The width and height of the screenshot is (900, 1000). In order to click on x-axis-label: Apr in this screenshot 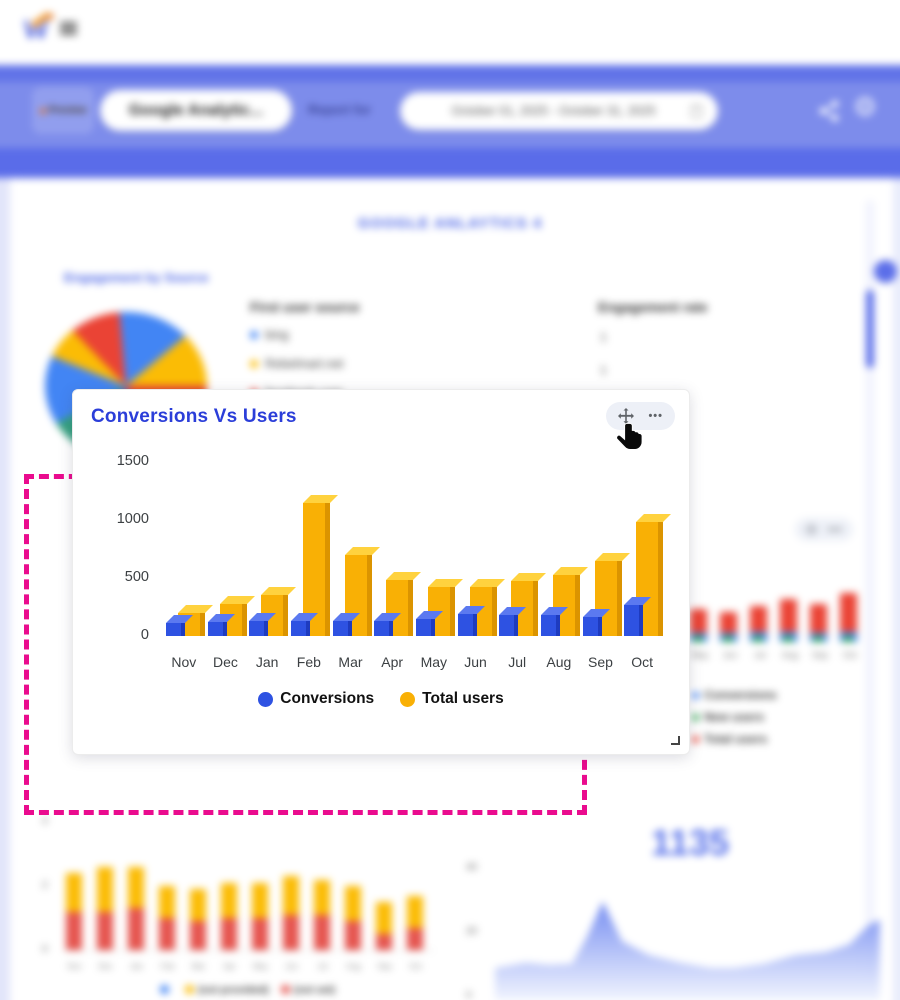, I will do `click(229, 966)`.